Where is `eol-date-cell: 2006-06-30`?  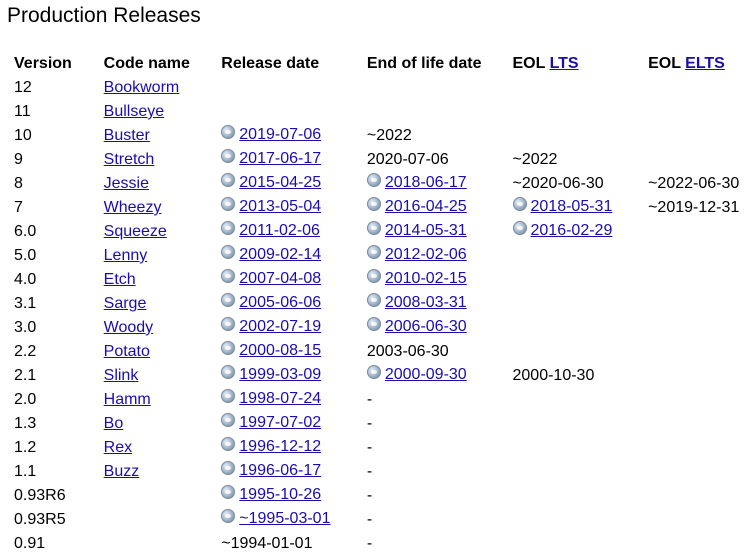
eol-date-cell: 2006-06-30 is located at coordinates (438, 328).